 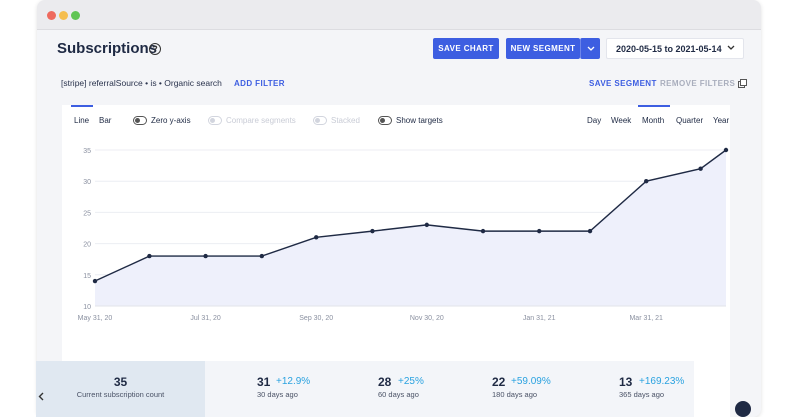 I want to click on x-tick-label: May 31, 20, so click(x=95, y=318).